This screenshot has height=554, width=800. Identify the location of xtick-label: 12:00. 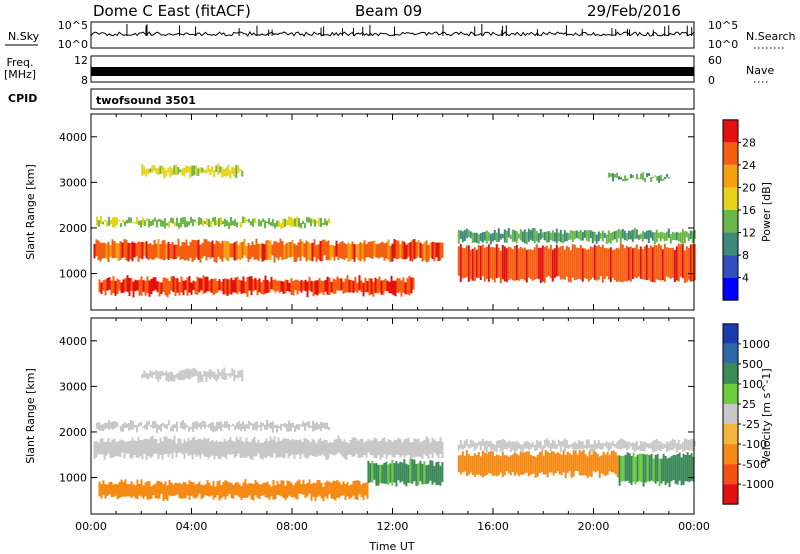
(393, 526).